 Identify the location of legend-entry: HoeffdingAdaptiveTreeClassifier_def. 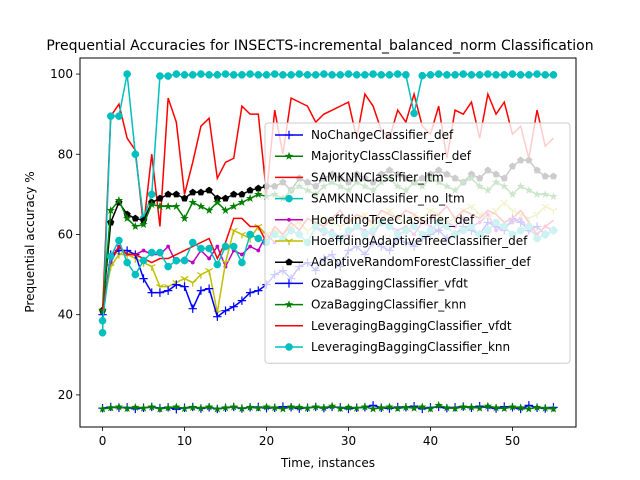
(401, 241).